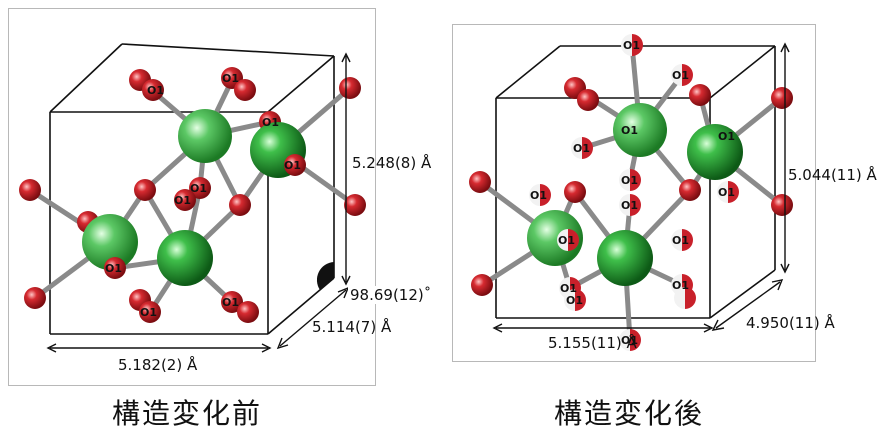 This screenshot has height=432, width=885. What do you see at coordinates (592, 343) in the screenshot?
I see `right-width-label: 5.155(11) Å` at bounding box center [592, 343].